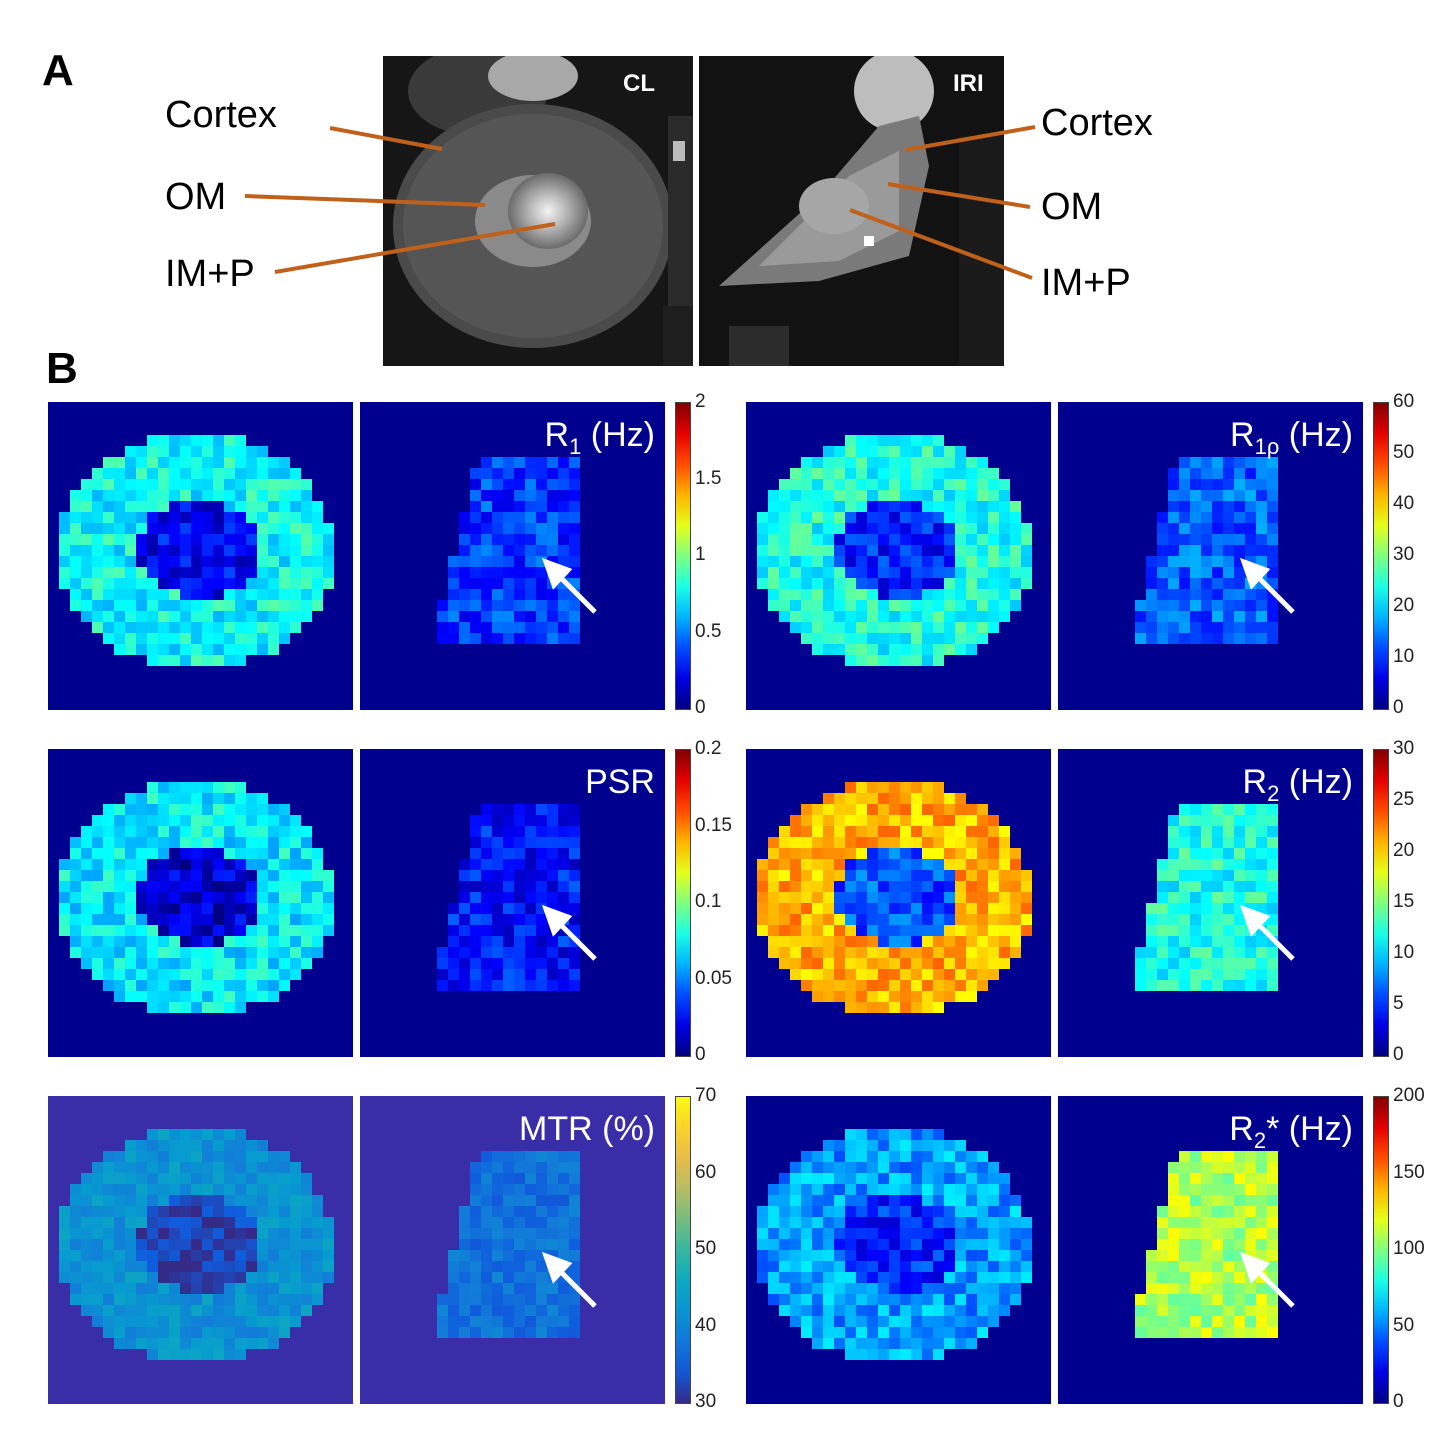 The height and width of the screenshot is (1440, 1440). Describe the element at coordinates (1404, 799) in the screenshot. I see `colorbar-tick-label: 25` at that location.